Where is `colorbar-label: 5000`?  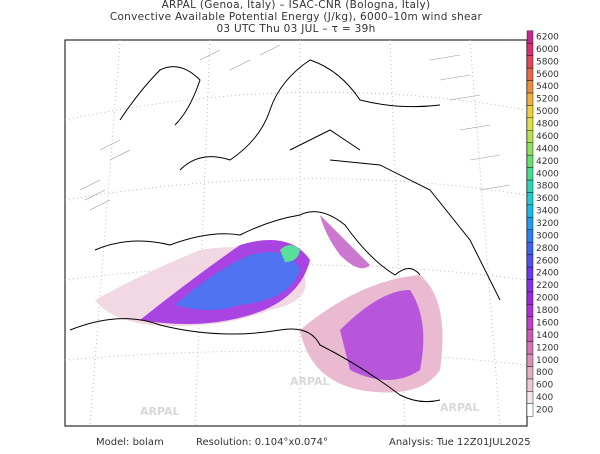
colorbar-label: 5000 is located at coordinates (547, 112).